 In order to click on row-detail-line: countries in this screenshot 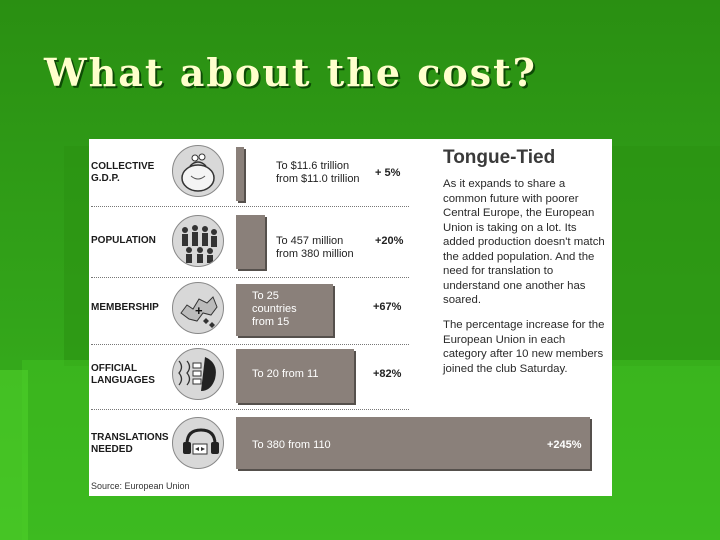, I will do `click(274, 309)`.